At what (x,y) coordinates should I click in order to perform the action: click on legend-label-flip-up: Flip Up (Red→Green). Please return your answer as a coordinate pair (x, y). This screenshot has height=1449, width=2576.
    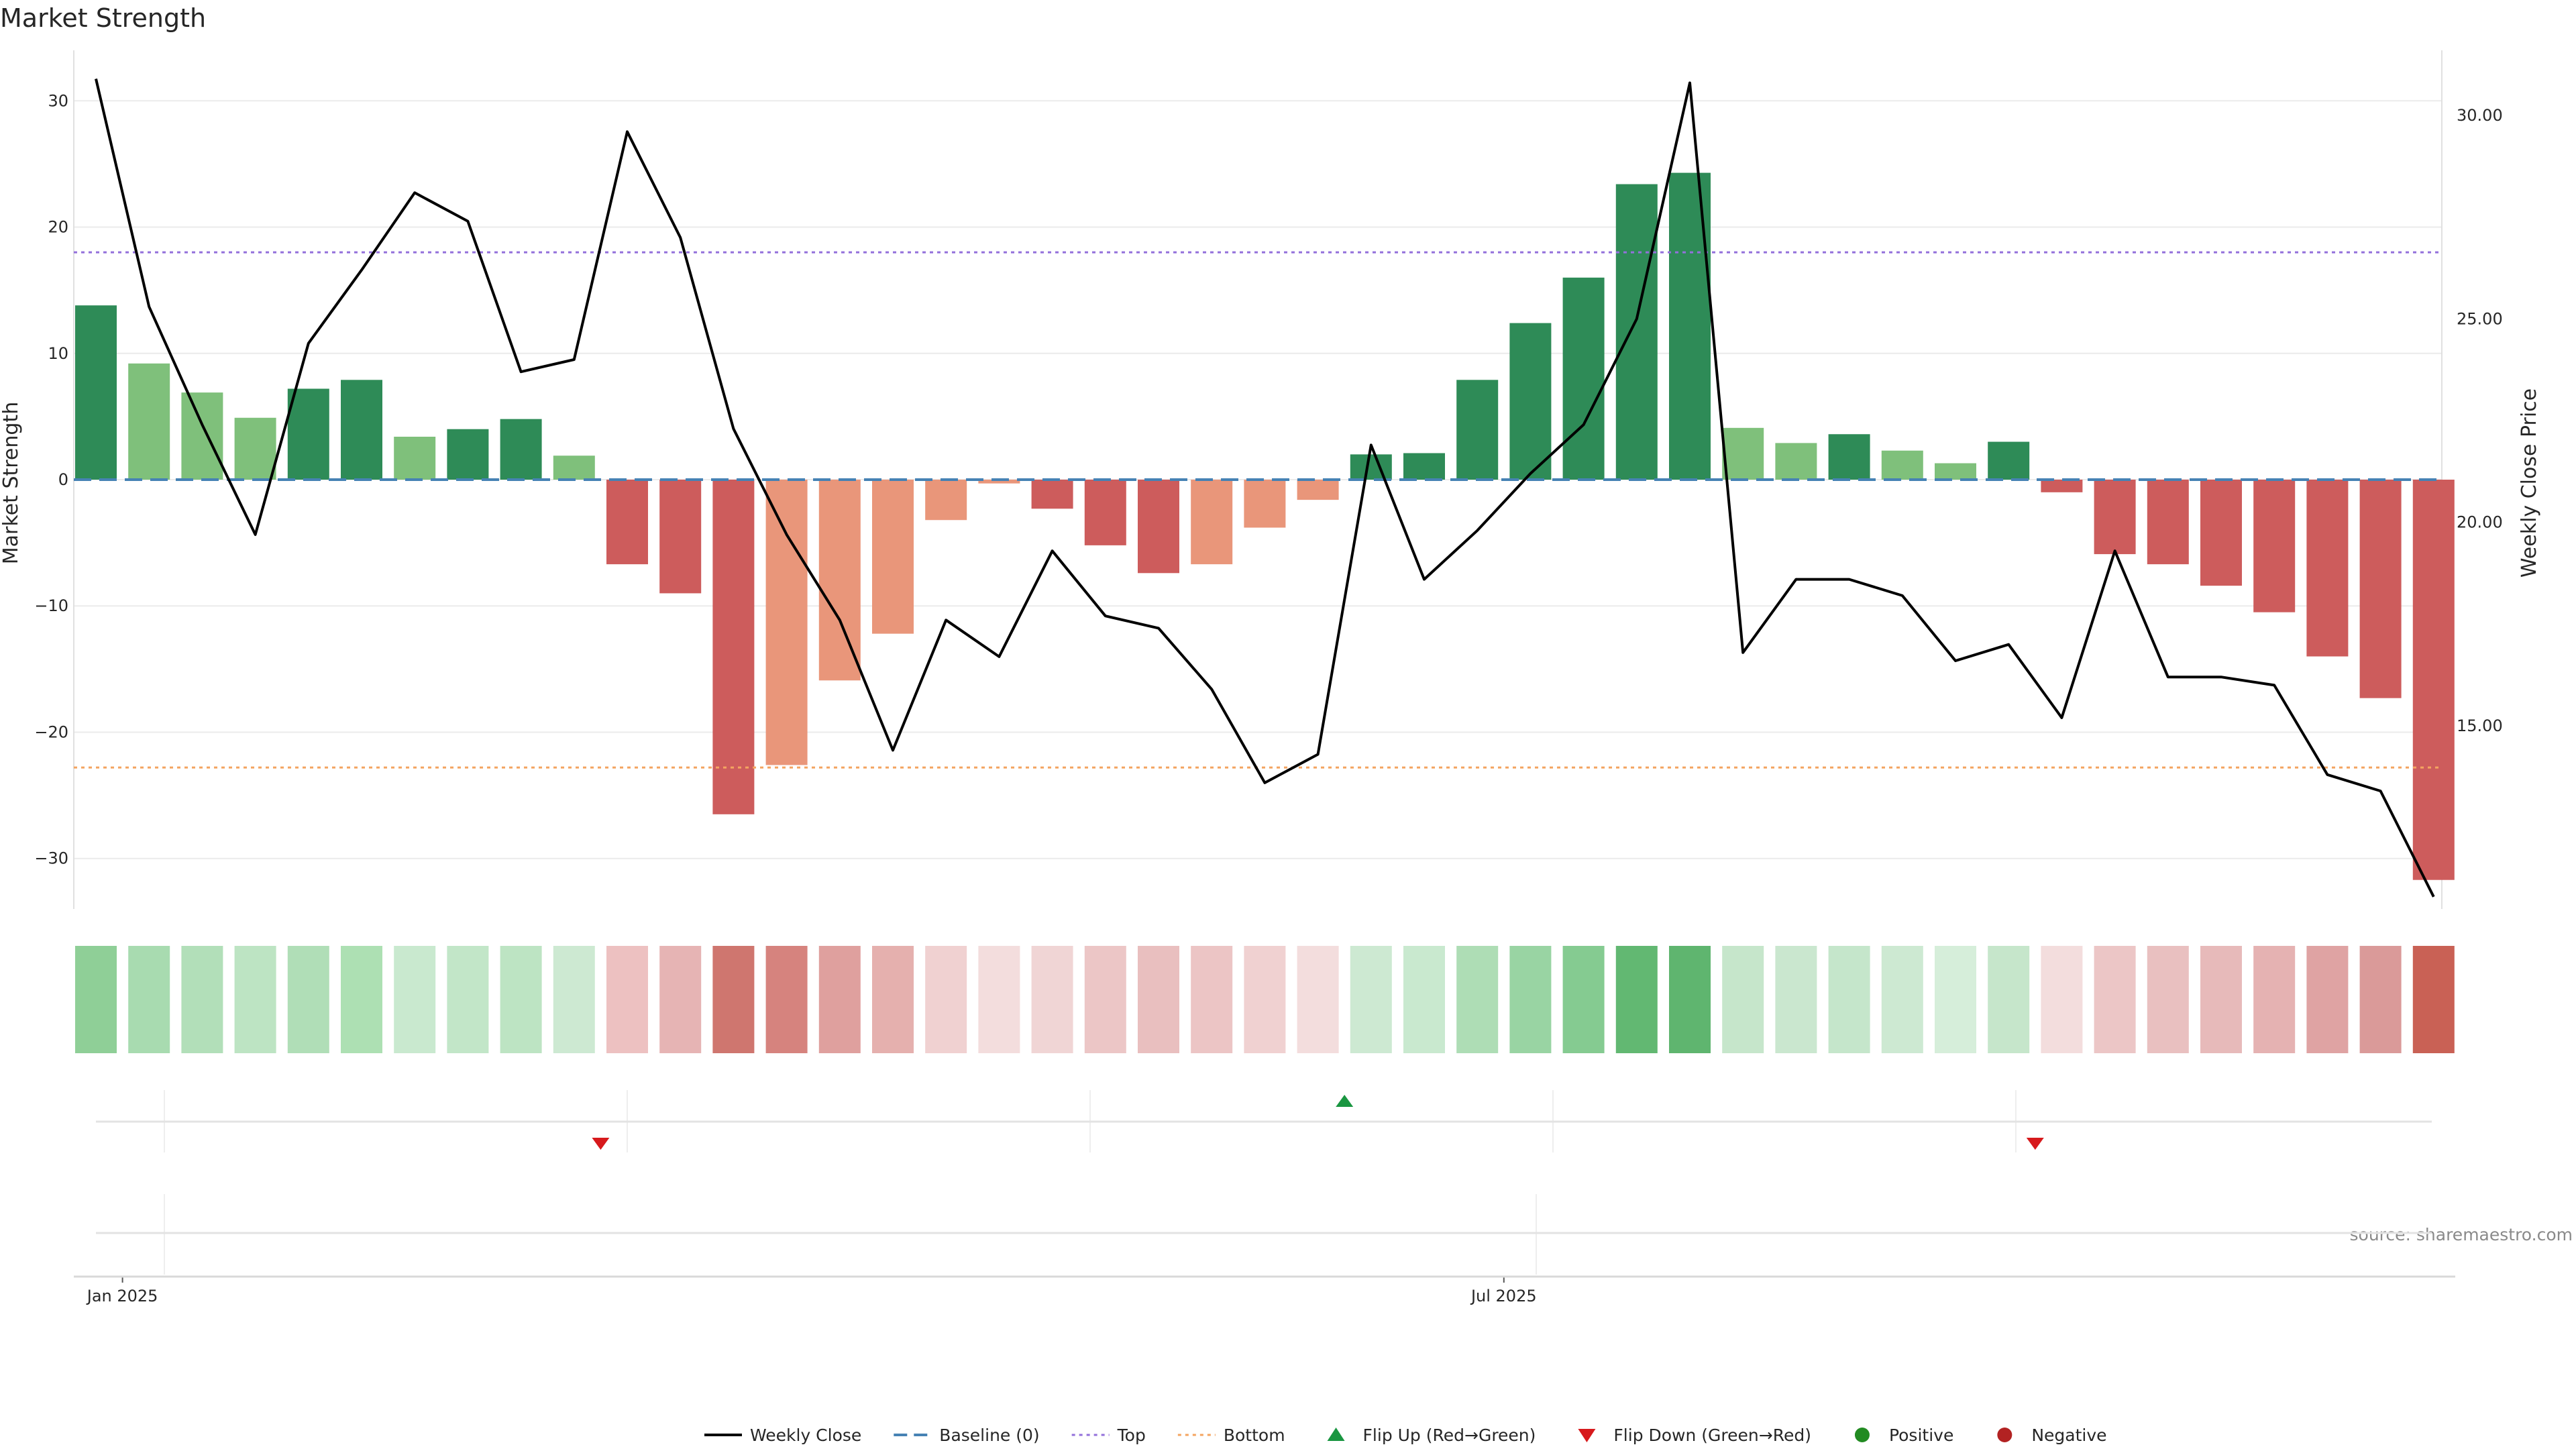
    Looking at the image, I should click on (1449, 1435).